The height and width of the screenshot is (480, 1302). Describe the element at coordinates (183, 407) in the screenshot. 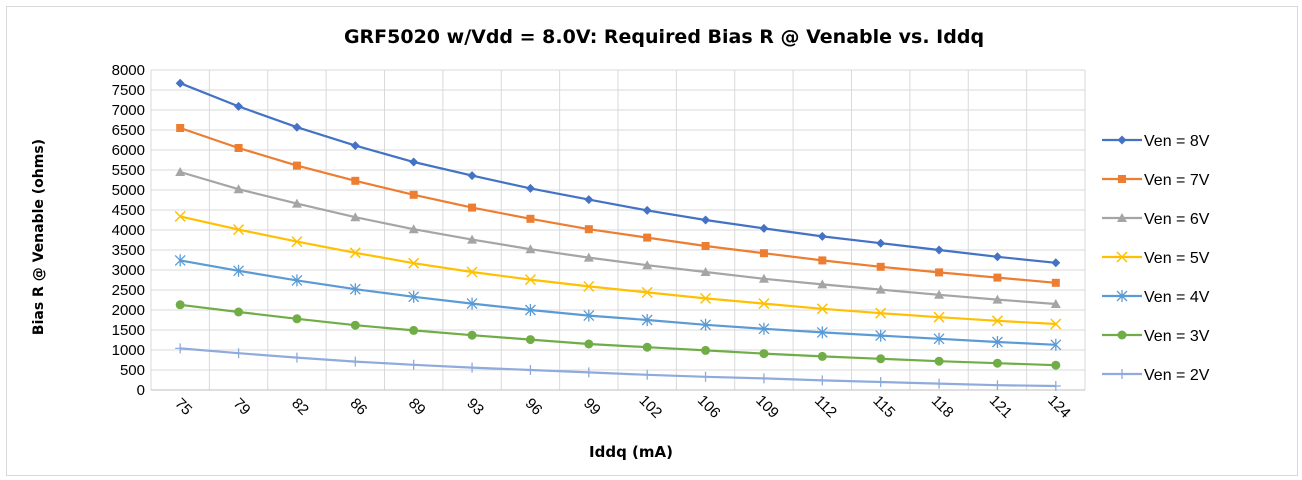

I see `x-tick-label: 75` at that location.